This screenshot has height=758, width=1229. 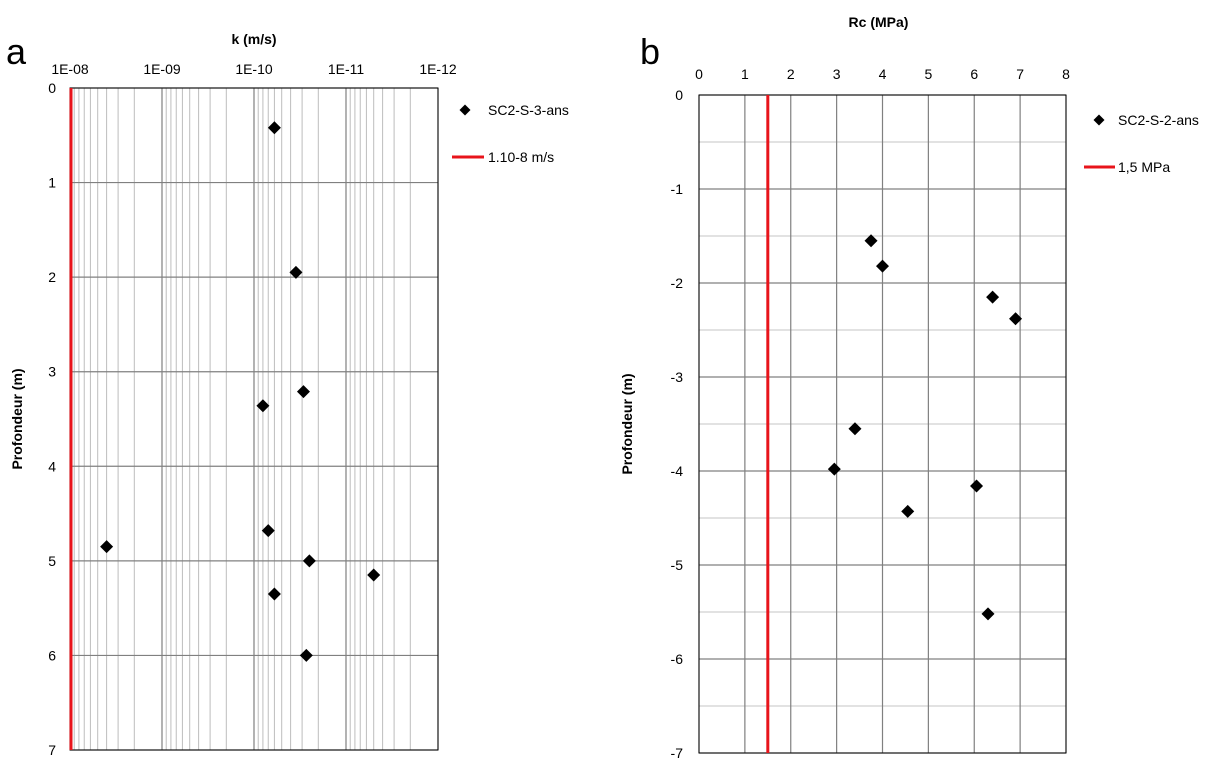 What do you see at coordinates (677, 471) in the screenshot?
I see `panel-b-y-tick-label: -4` at bounding box center [677, 471].